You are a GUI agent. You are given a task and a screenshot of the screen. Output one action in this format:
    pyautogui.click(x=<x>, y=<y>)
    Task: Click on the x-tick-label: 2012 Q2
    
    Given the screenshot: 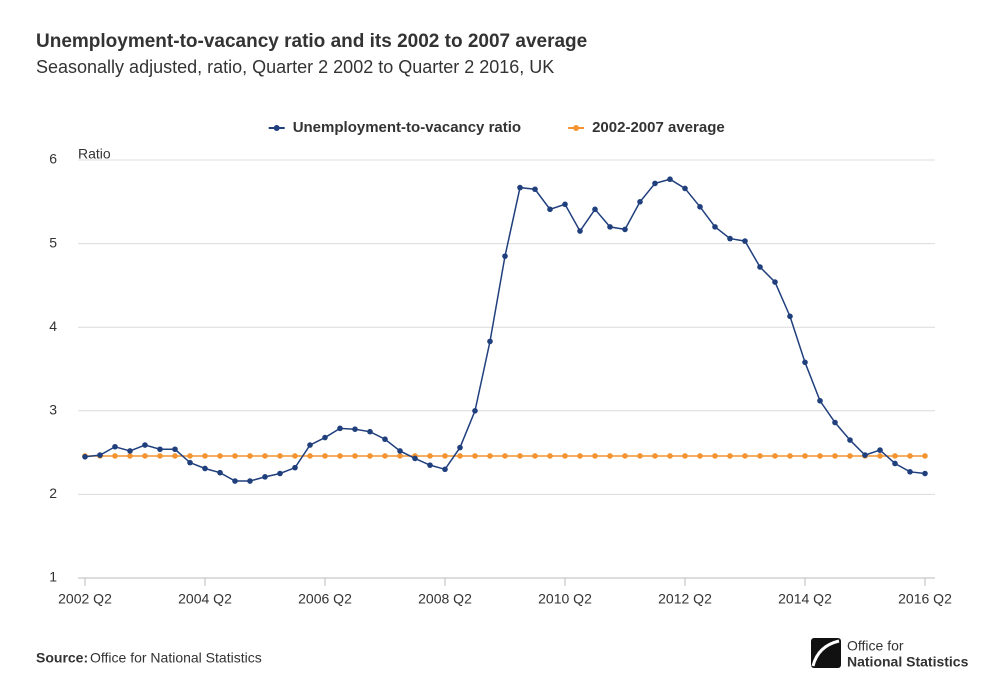 What is the action you would take?
    pyautogui.click(x=685, y=599)
    